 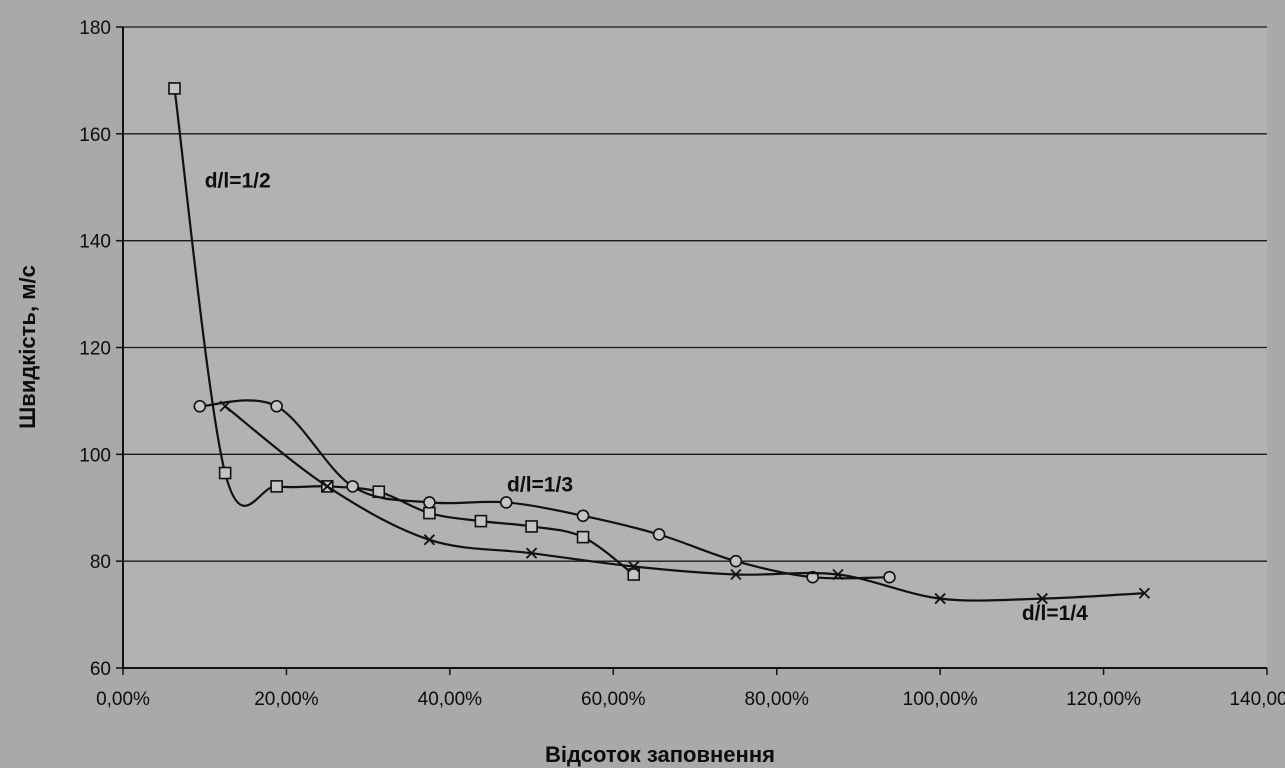 What do you see at coordinates (100, 562) in the screenshot?
I see `y-tick-label: 80` at bounding box center [100, 562].